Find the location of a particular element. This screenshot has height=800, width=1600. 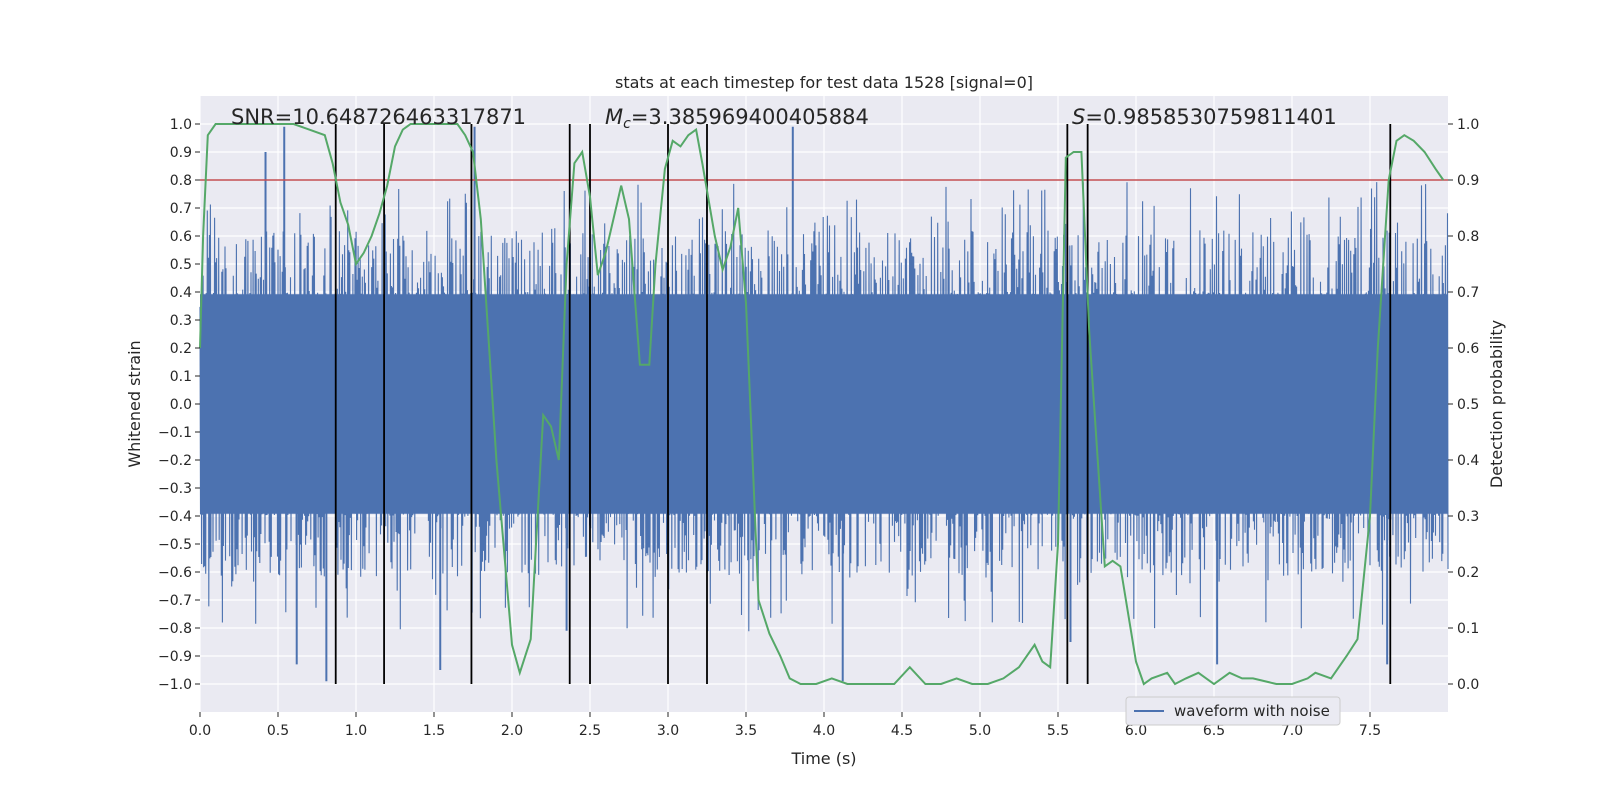

y-tick-label: 1.0 is located at coordinates (181, 125).